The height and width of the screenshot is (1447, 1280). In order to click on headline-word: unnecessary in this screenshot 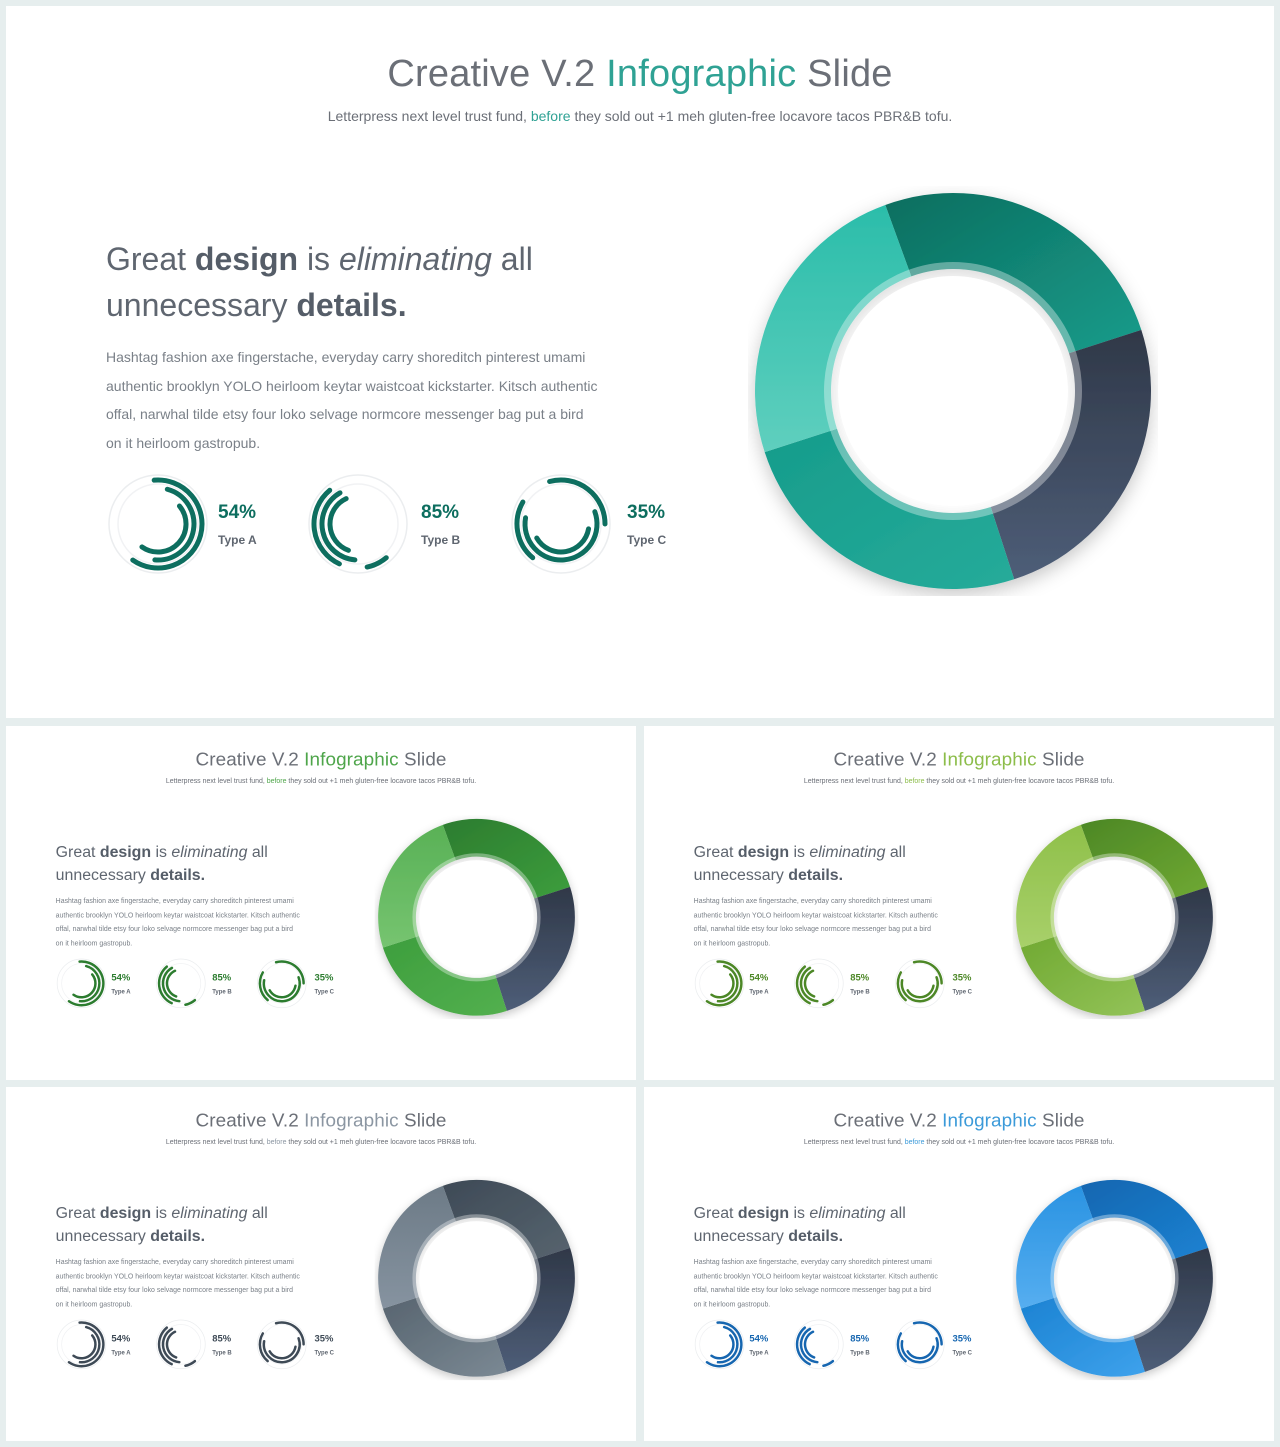, I will do `click(738, 1235)`.